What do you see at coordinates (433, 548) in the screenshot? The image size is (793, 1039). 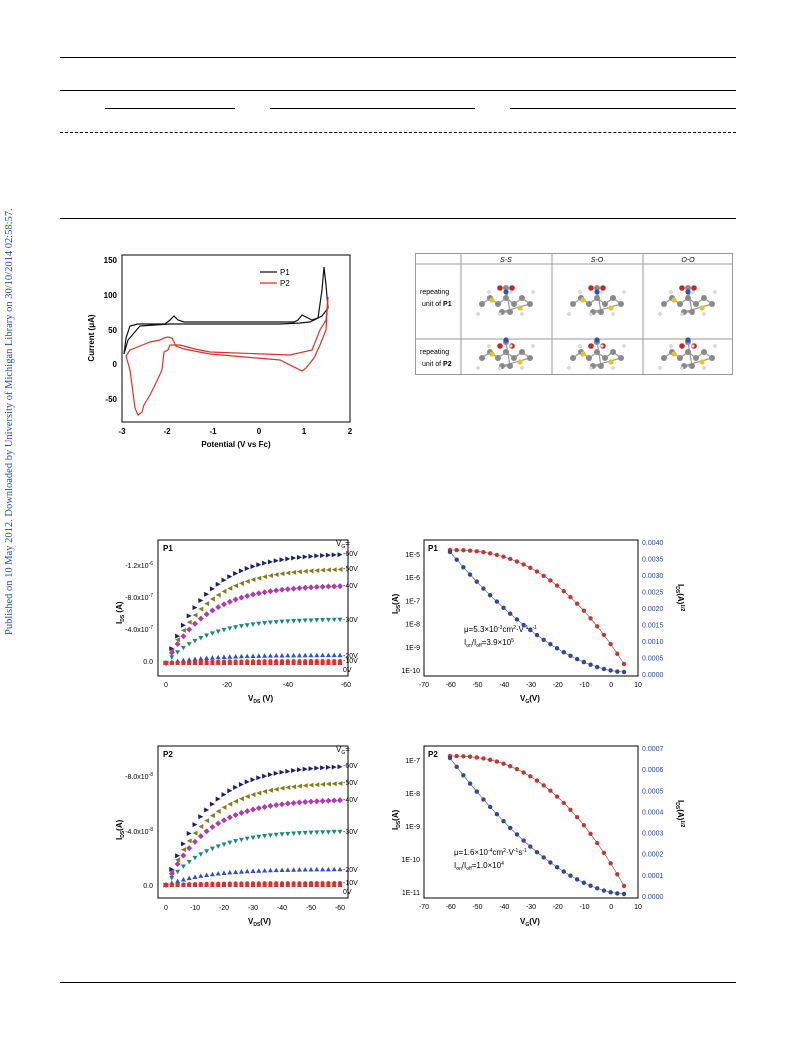 I see `tr1-tag: P1` at bounding box center [433, 548].